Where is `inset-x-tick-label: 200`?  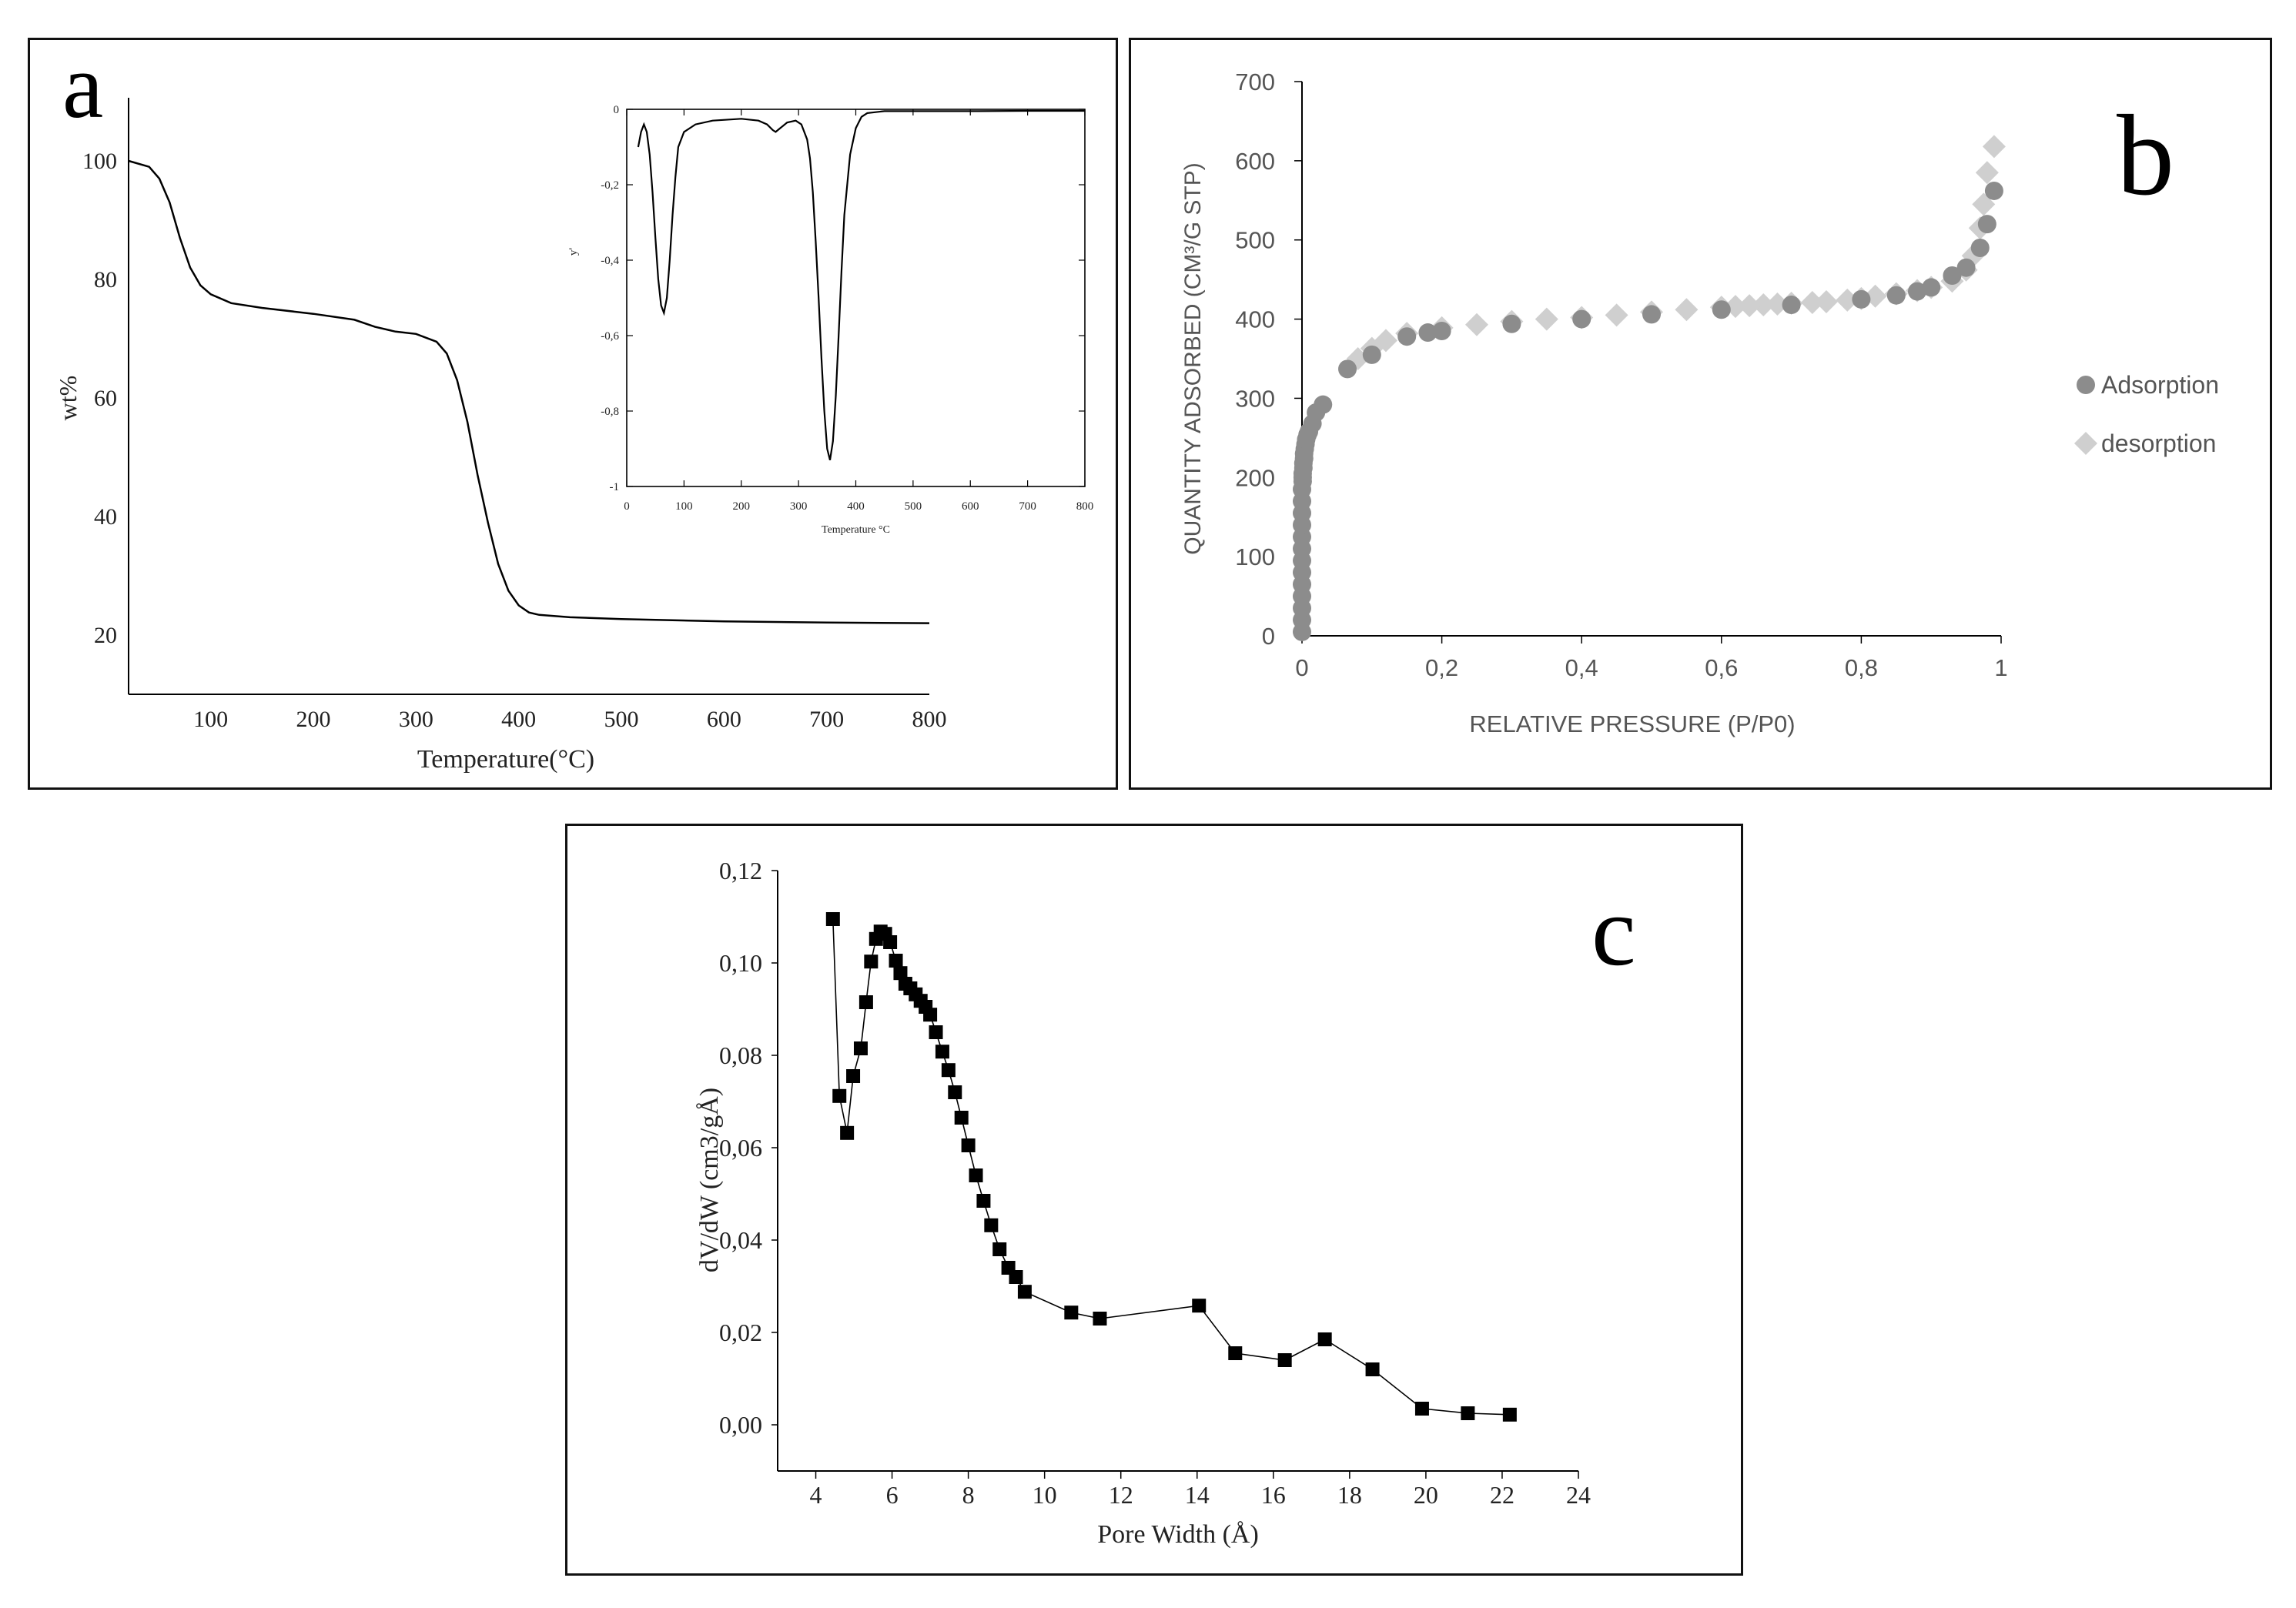
inset-x-tick-label: 200 is located at coordinates (742, 507).